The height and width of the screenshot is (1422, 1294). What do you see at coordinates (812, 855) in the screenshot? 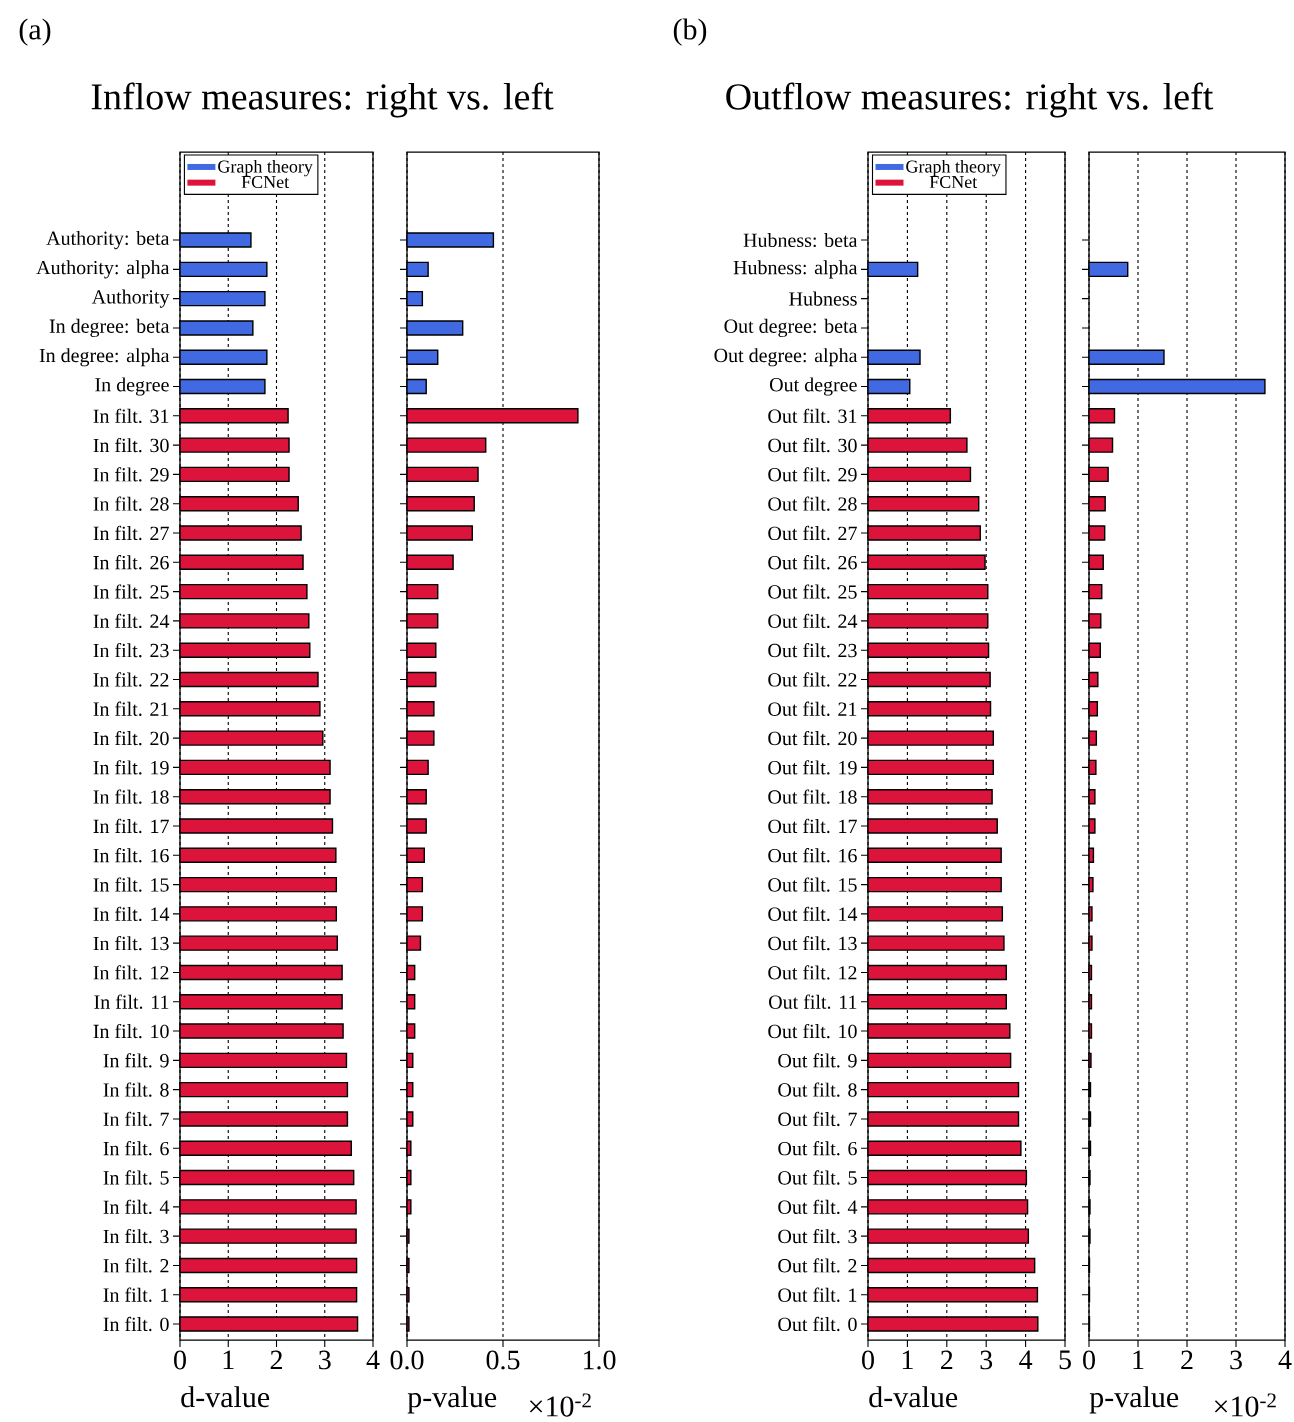
I see `y-tick-label: Out filt. 16` at bounding box center [812, 855].